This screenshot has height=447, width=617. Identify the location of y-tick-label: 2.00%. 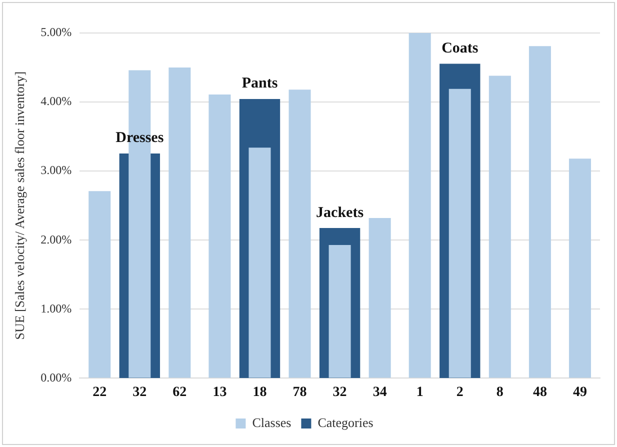
(56, 239).